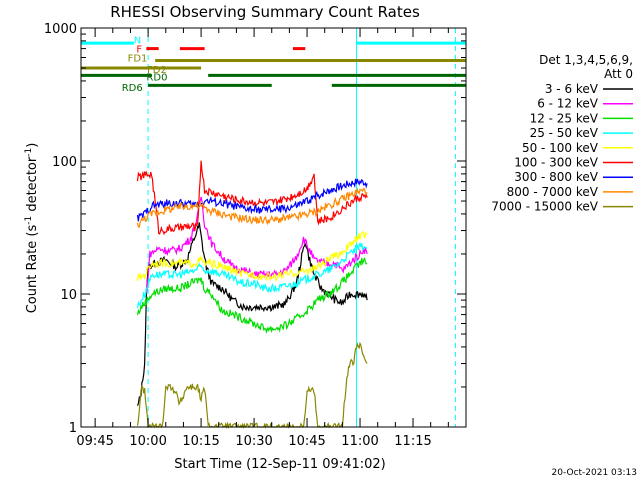 The height and width of the screenshot is (480, 640). Describe the element at coordinates (556, 163) in the screenshot. I see `legend-entry-label: 100 - 300 keV` at that location.